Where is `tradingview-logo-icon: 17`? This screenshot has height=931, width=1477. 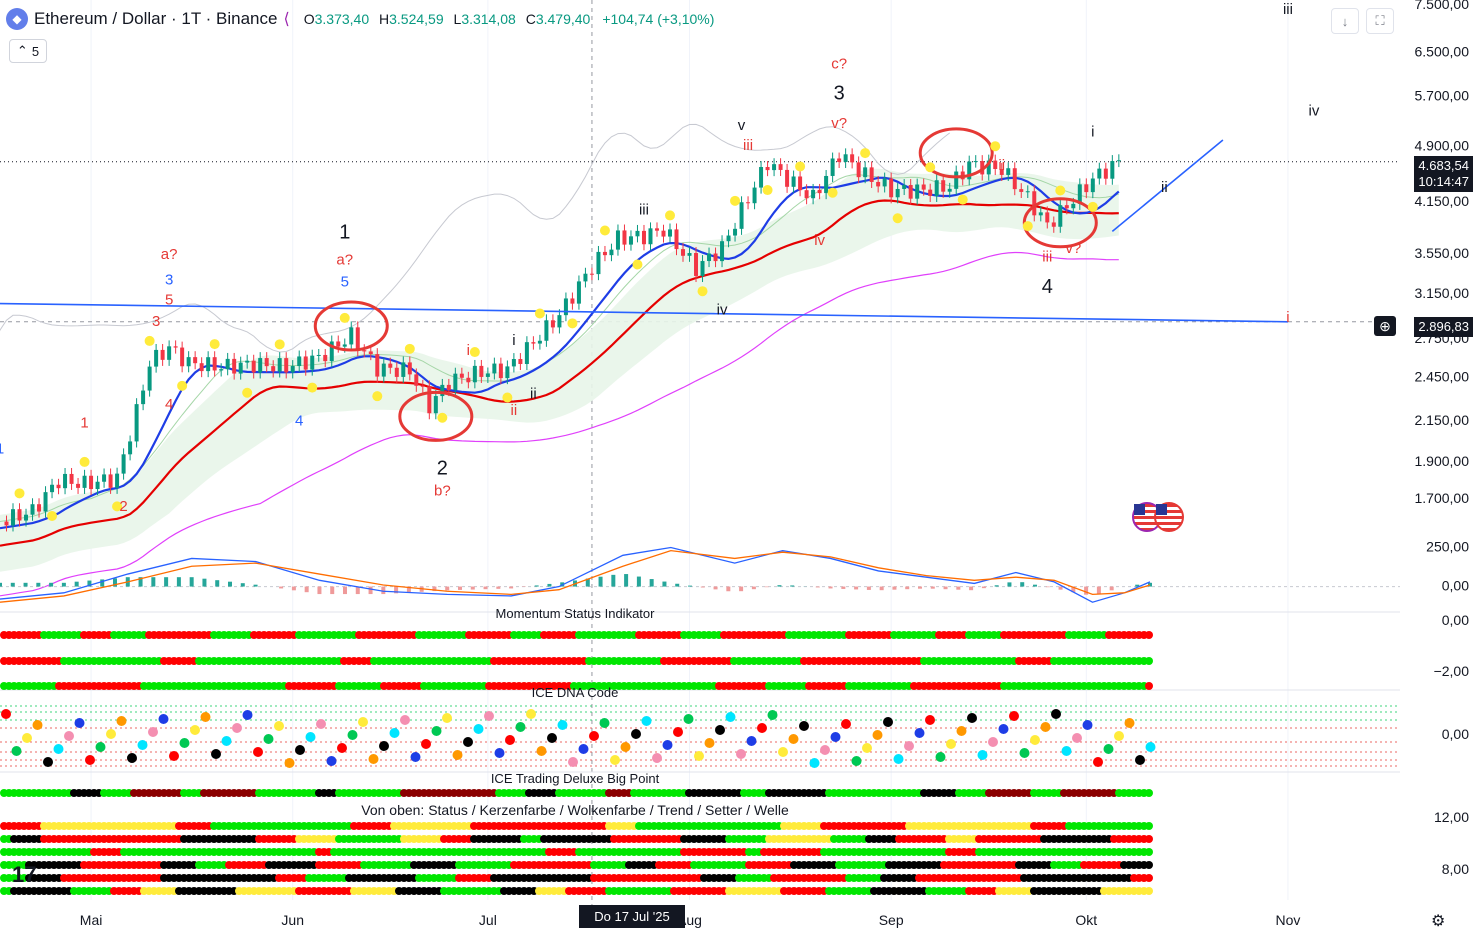
tradingview-logo-icon: 17 is located at coordinates (24, 875).